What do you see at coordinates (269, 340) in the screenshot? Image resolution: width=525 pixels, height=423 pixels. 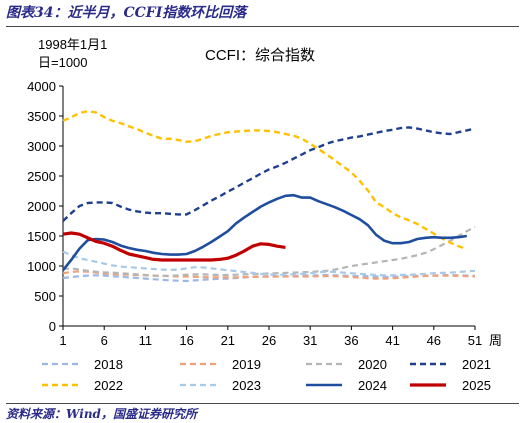 I see `x-tick-label: 26` at bounding box center [269, 340].